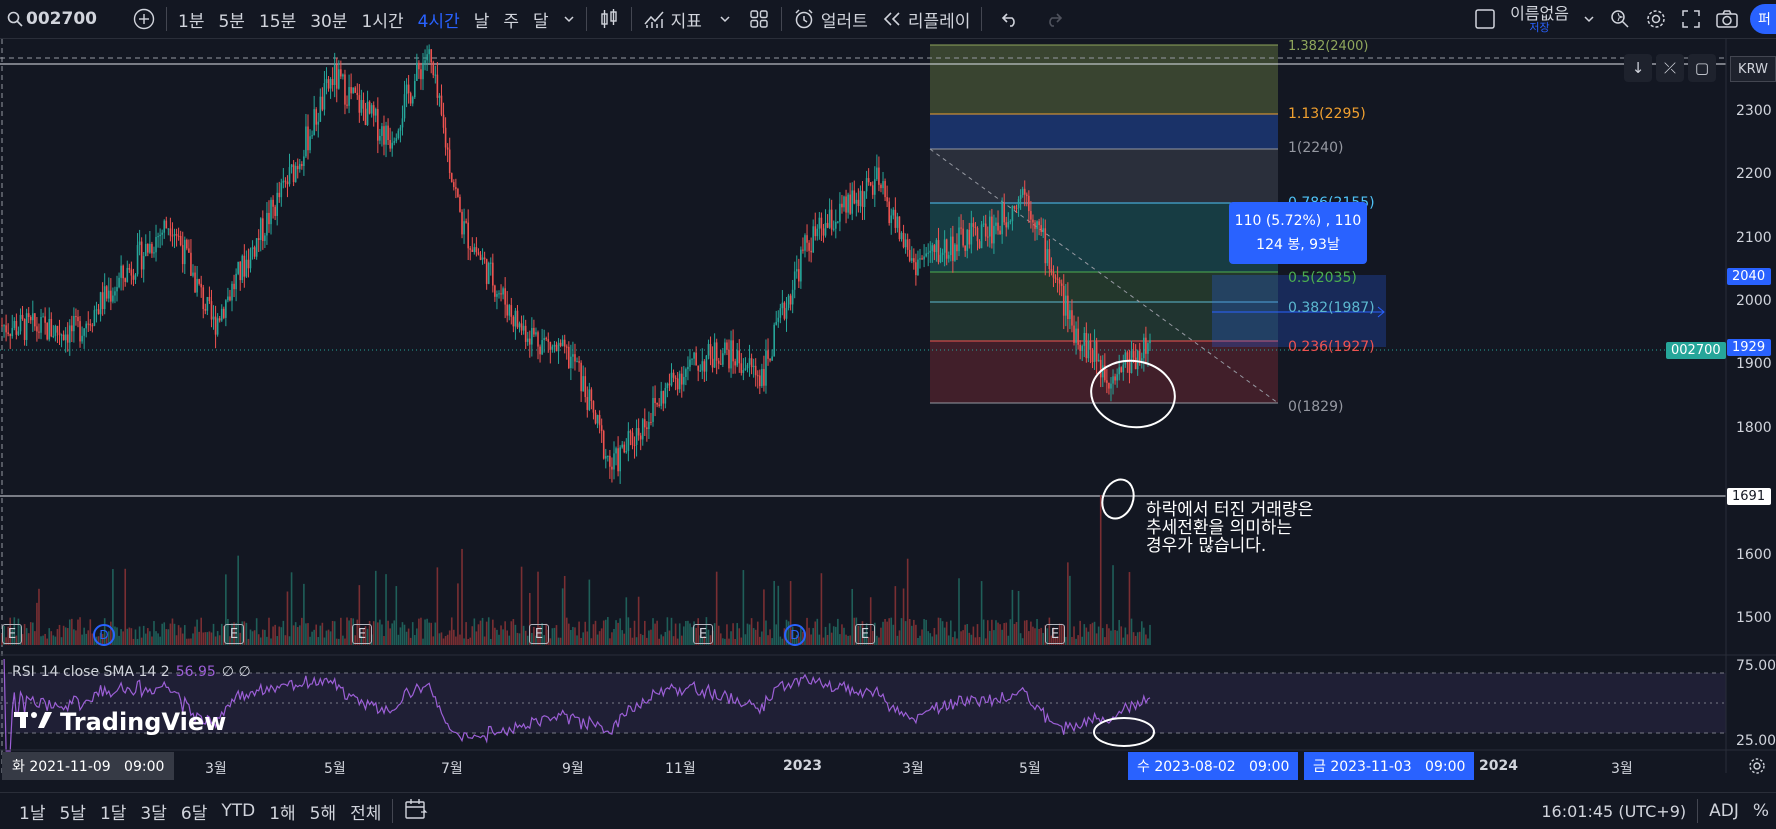 This screenshot has height=829, width=1776. I want to click on range-1y: 1해, so click(282, 813).